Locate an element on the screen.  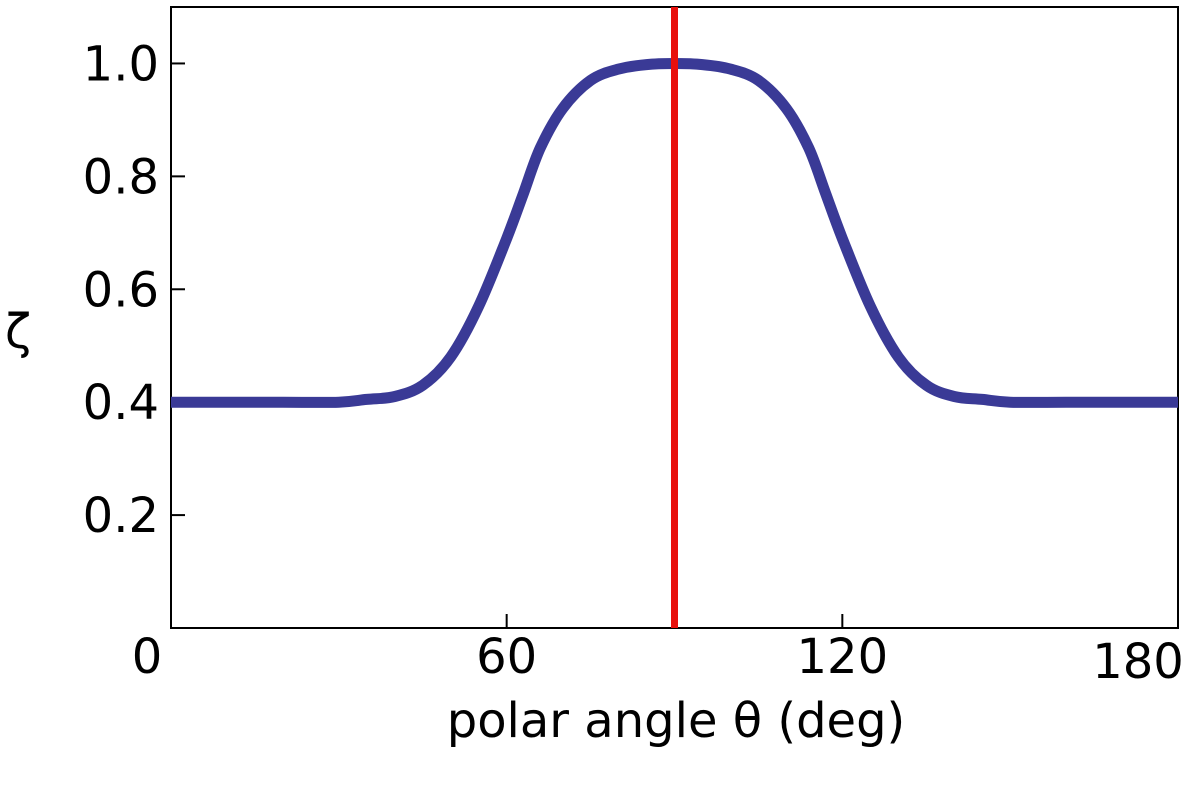
y-tick-label: 0.6 is located at coordinates (121, 290).